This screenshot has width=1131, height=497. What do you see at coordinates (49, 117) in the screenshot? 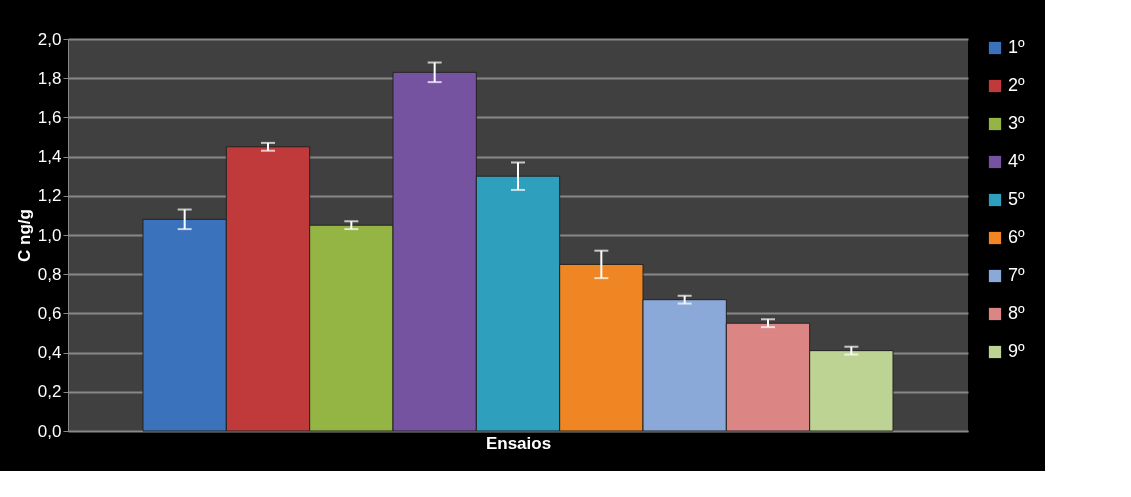
I see `y-tick-label: 1,6` at bounding box center [49, 117].